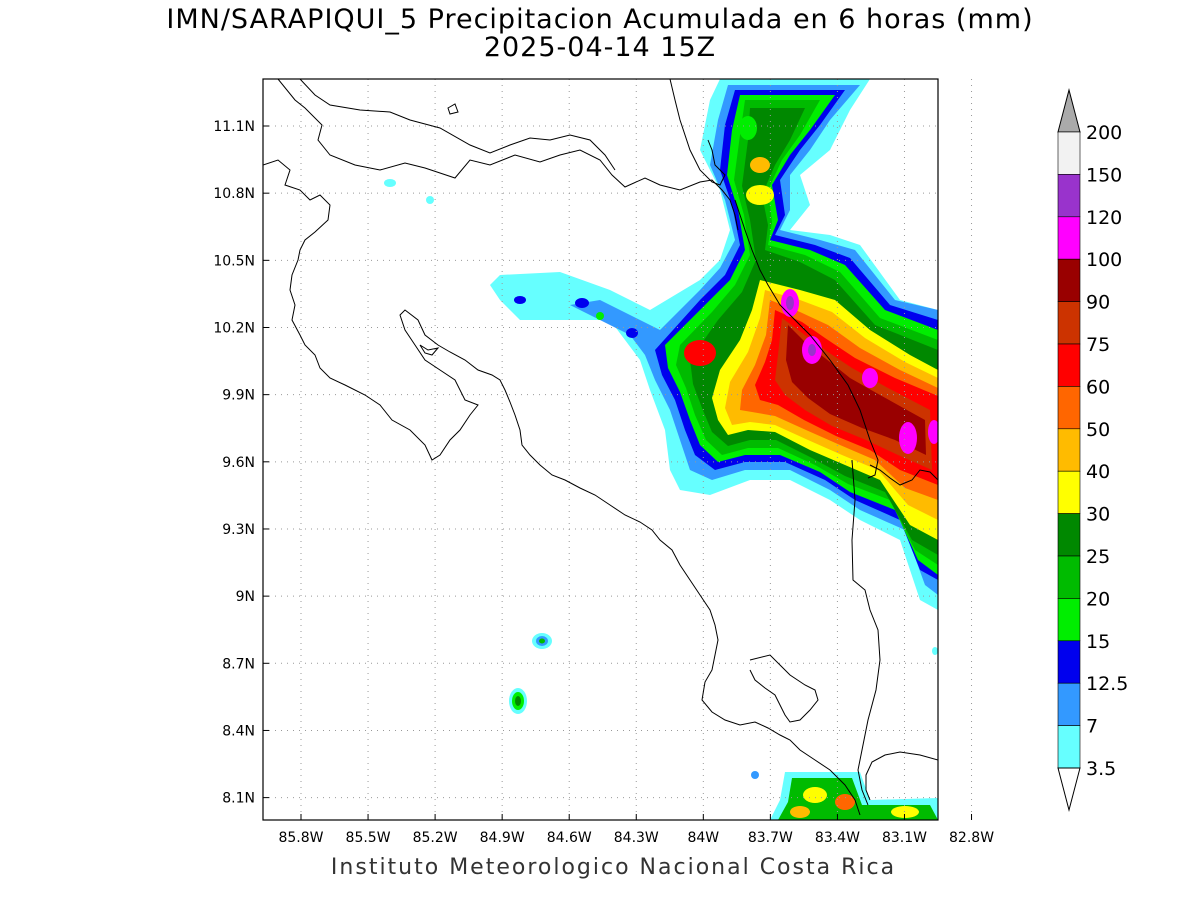  I want to click on bocas-coast, so click(903, 475).